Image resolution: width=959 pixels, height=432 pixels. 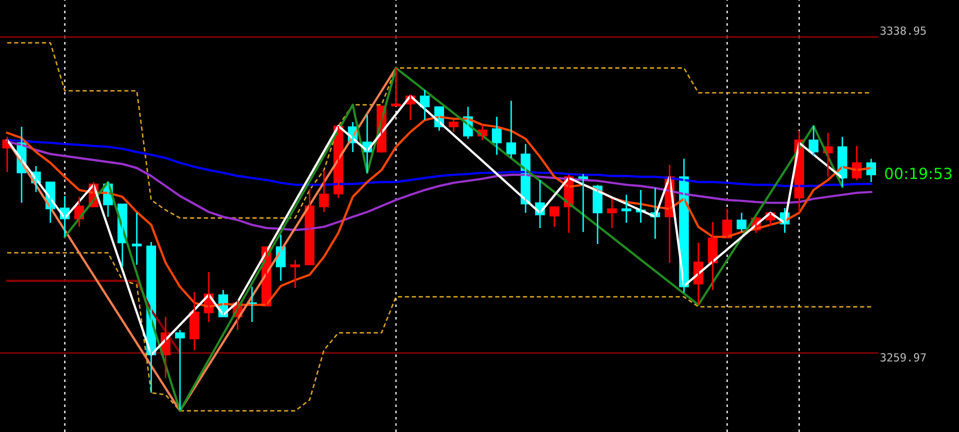 I want to click on text: 00:19:53, so click(x=918, y=174).